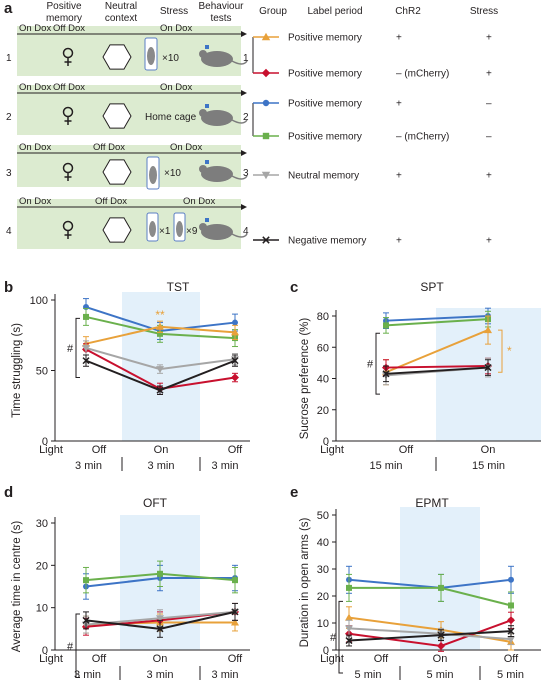 This screenshot has width=544, height=690. What do you see at coordinates (246, 173) in the screenshot?
I see `group-number: 3` at bounding box center [246, 173].